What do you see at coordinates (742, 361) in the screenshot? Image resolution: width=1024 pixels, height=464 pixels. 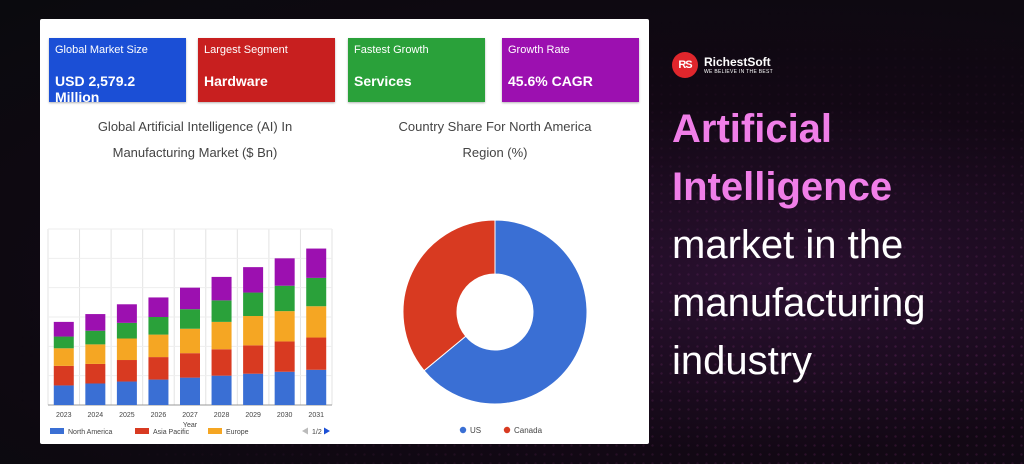 I see `headline-line: industry` at bounding box center [742, 361].